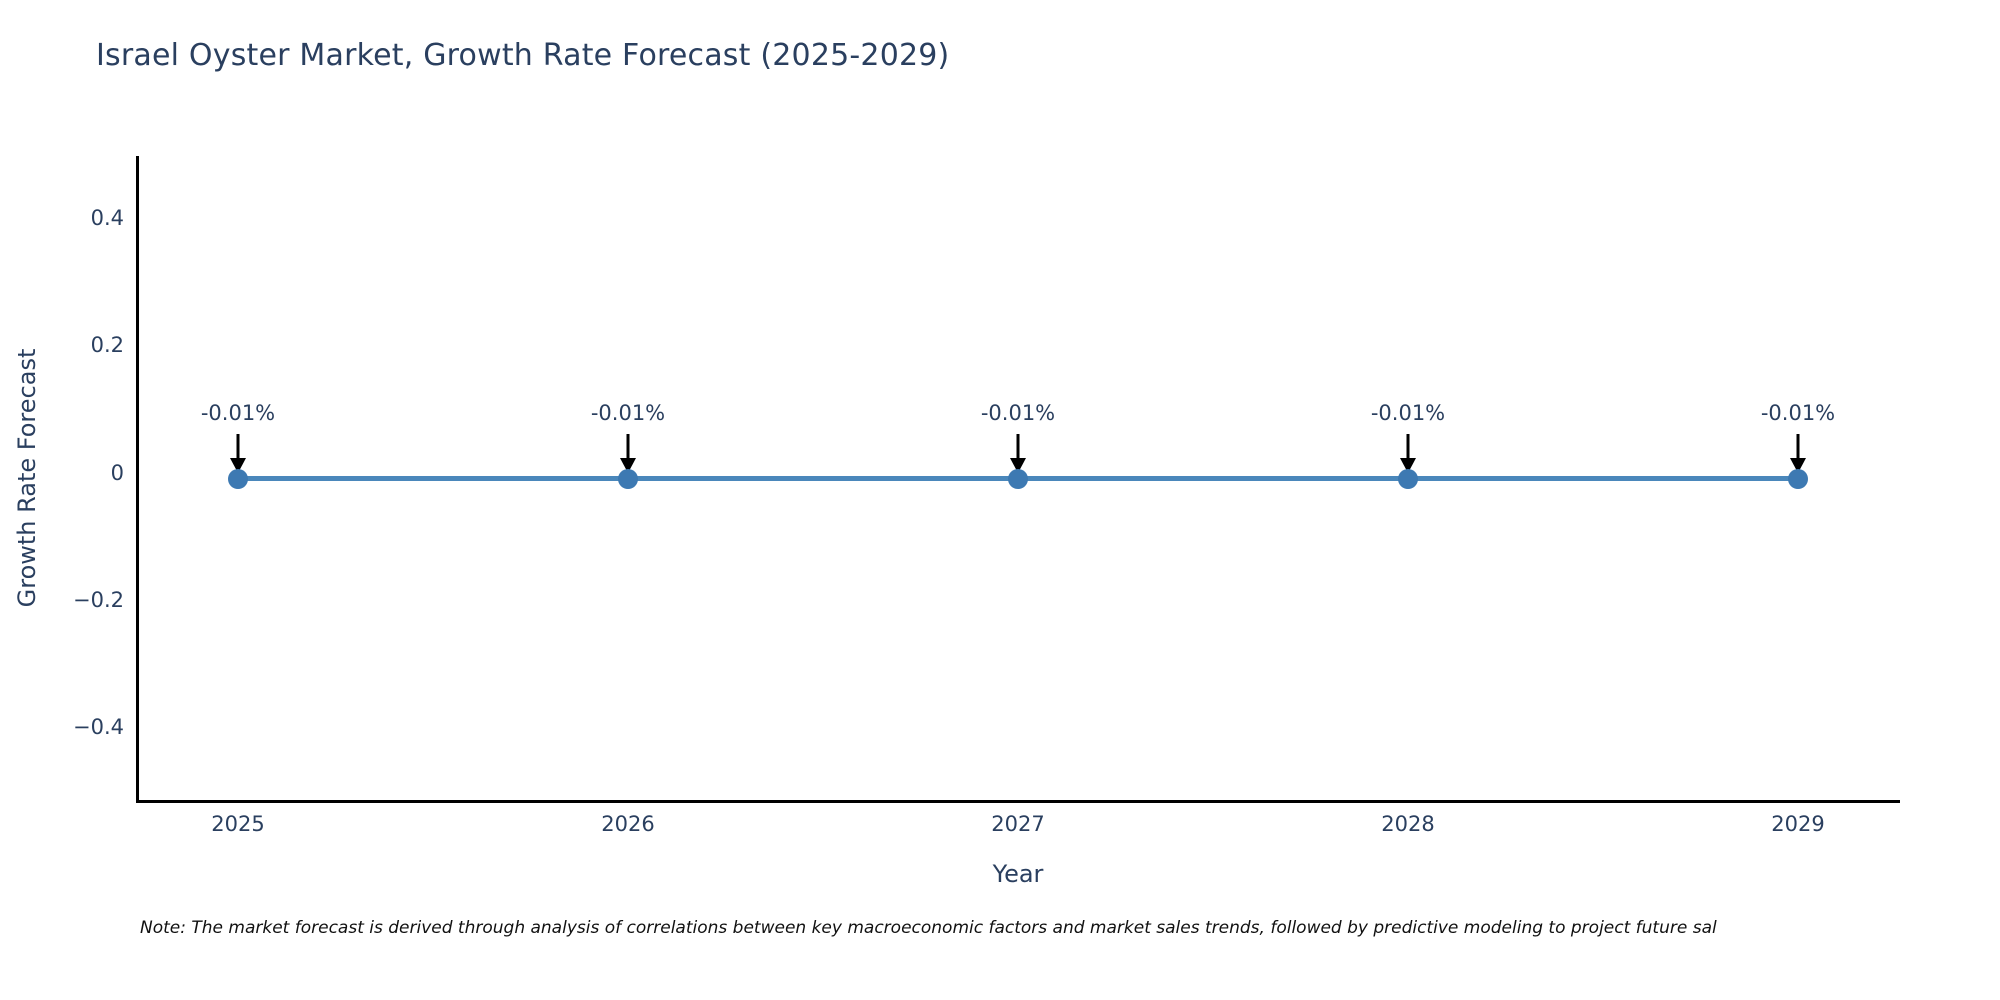 This screenshot has height=1000, width=2000. What do you see at coordinates (98, 599) in the screenshot?
I see `y-tick-label: −0.2` at bounding box center [98, 599].